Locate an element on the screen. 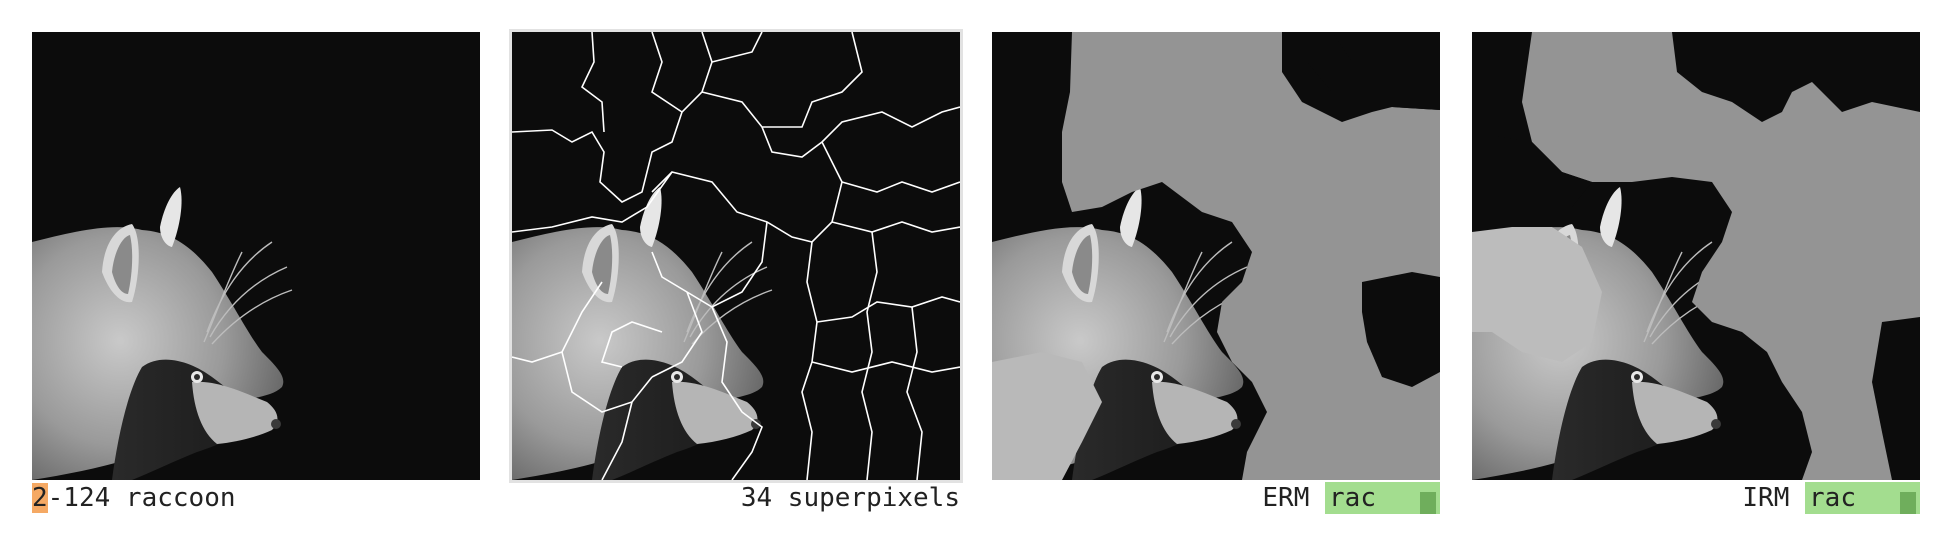 Image resolution: width=1952 pixels, height=544 pixels. erm-confidence-bar is located at coordinates (1428, 503).